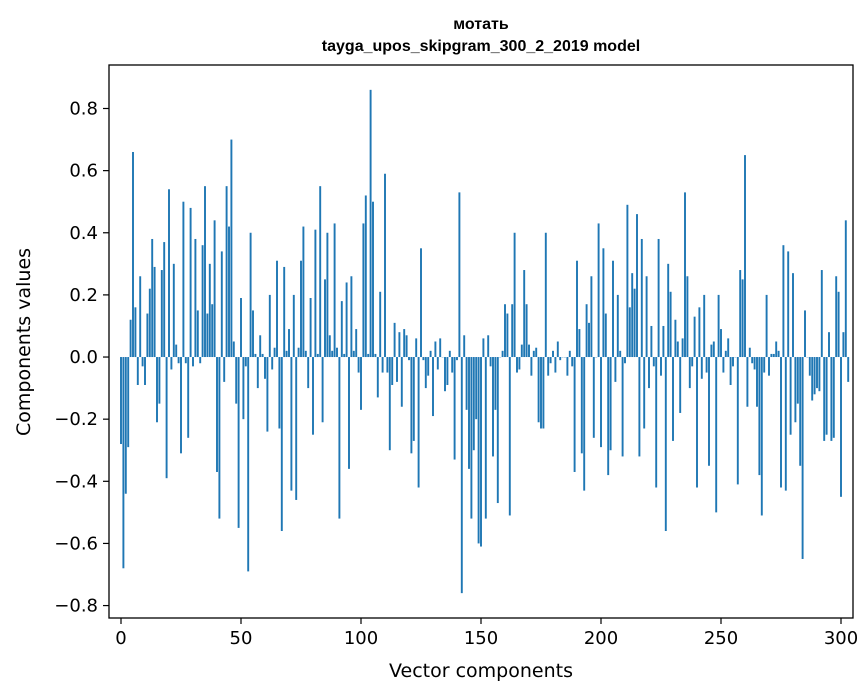  Describe the element at coordinates (481, 671) in the screenshot. I see `x-axis-label: Vector components` at that location.